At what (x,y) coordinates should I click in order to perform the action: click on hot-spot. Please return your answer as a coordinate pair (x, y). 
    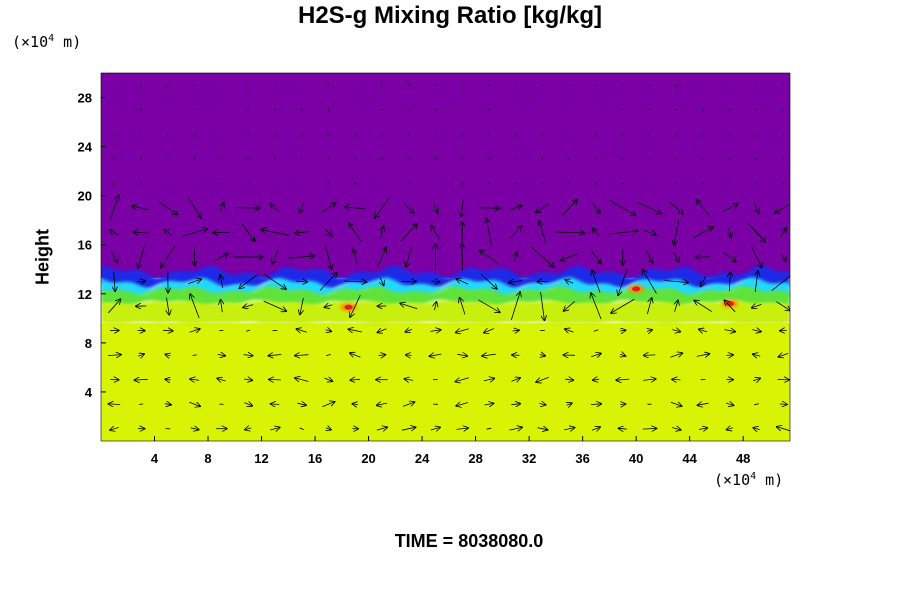
    Looking at the image, I should click on (348, 307).